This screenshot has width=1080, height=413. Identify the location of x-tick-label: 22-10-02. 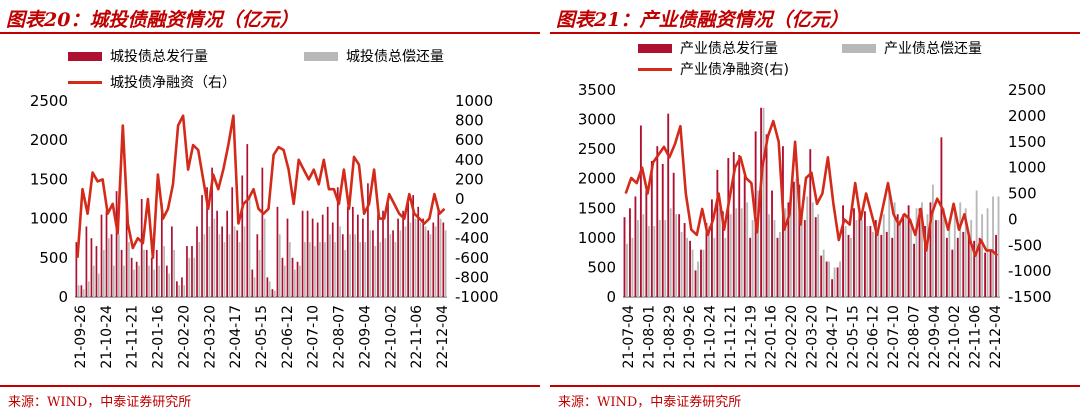
(955, 337).